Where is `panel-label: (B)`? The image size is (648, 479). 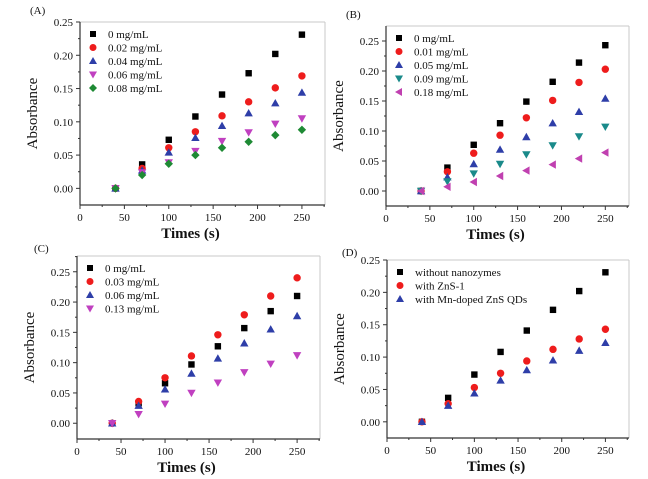 panel-label: (B) is located at coordinates (353, 15).